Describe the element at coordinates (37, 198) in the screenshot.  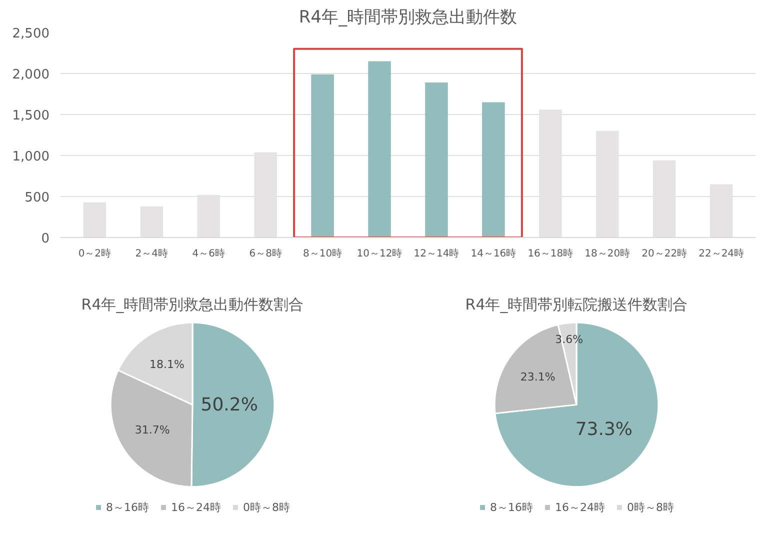
I see `y-tick-label: 500` at that location.